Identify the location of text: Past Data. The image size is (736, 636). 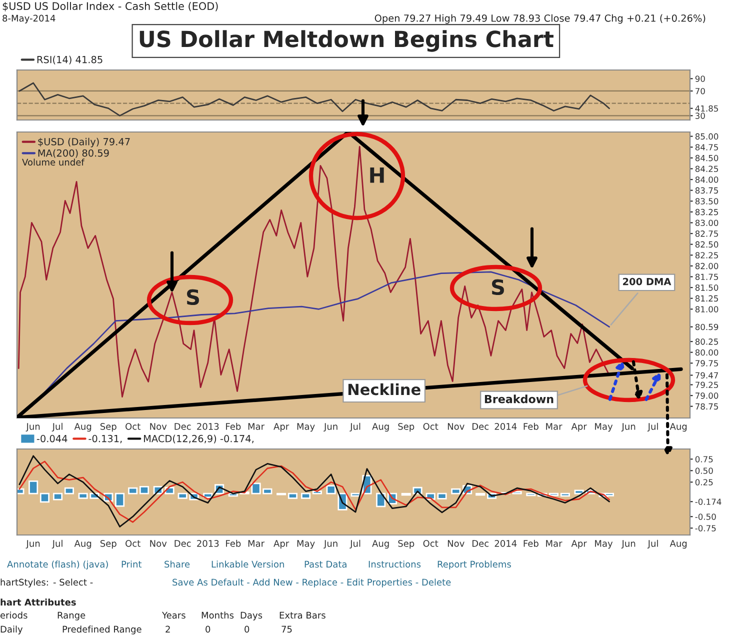
(325, 564).